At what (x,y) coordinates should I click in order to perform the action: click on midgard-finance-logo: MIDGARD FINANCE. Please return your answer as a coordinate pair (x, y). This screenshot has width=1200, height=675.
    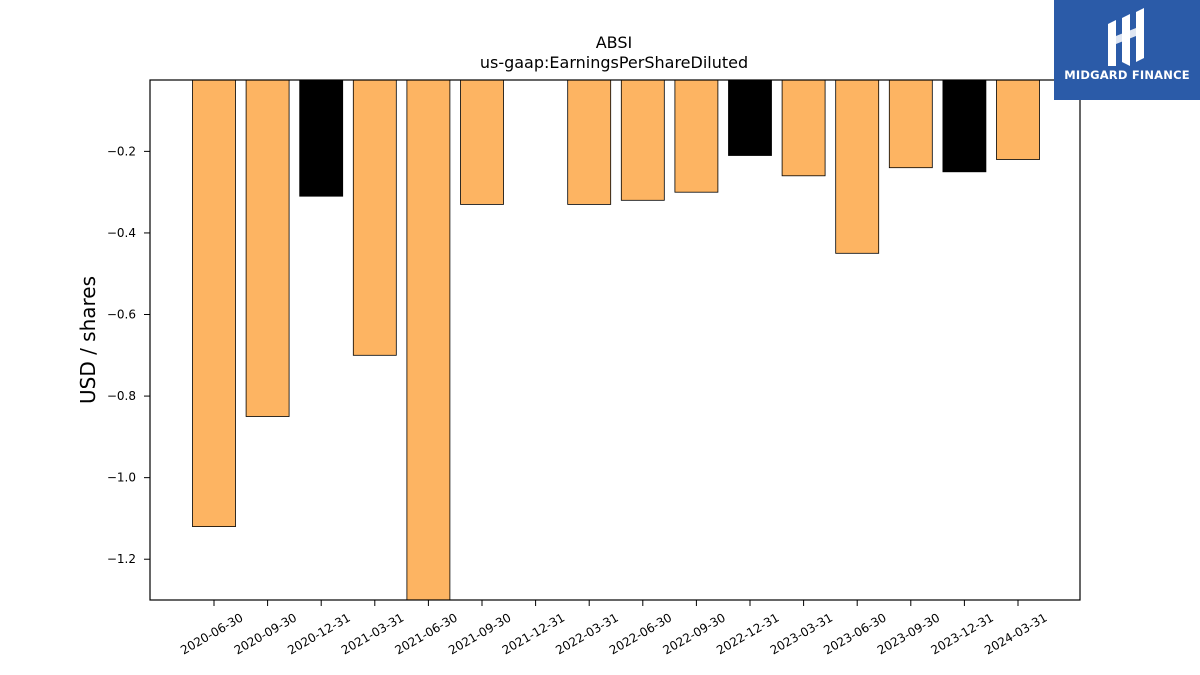
    Looking at the image, I should click on (1127, 50).